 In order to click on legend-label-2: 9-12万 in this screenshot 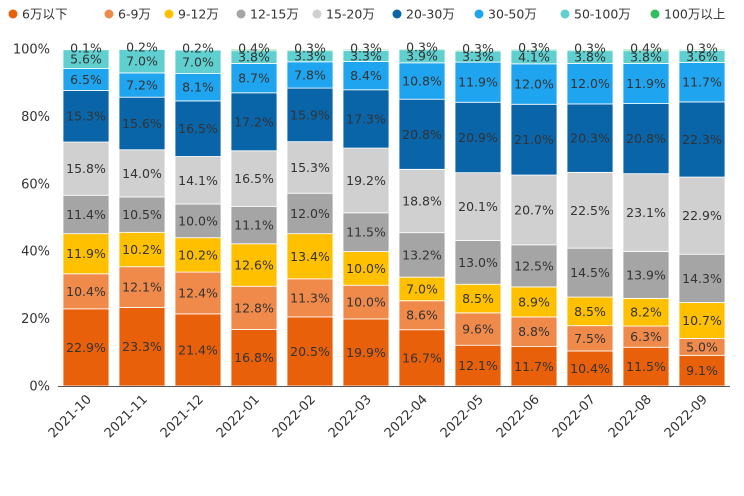, I will do `click(198, 14)`.